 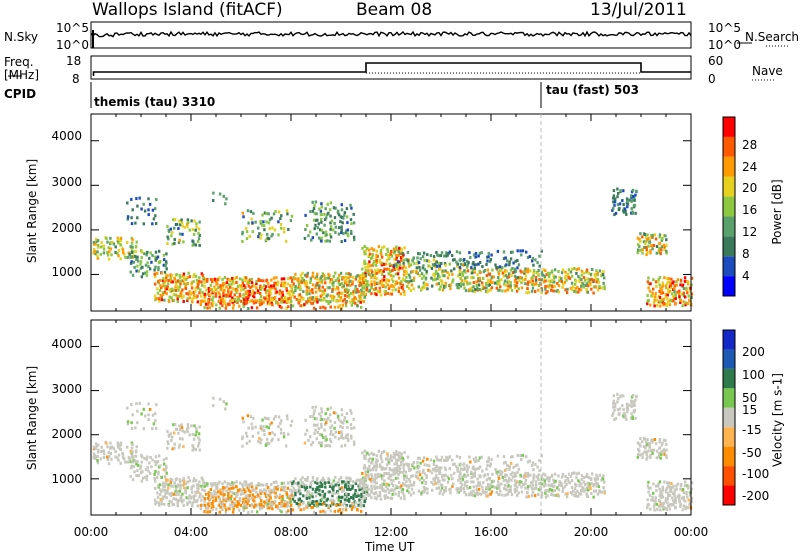 I want to click on nsearch-tick-top: 10^5, so click(x=724, y=28).